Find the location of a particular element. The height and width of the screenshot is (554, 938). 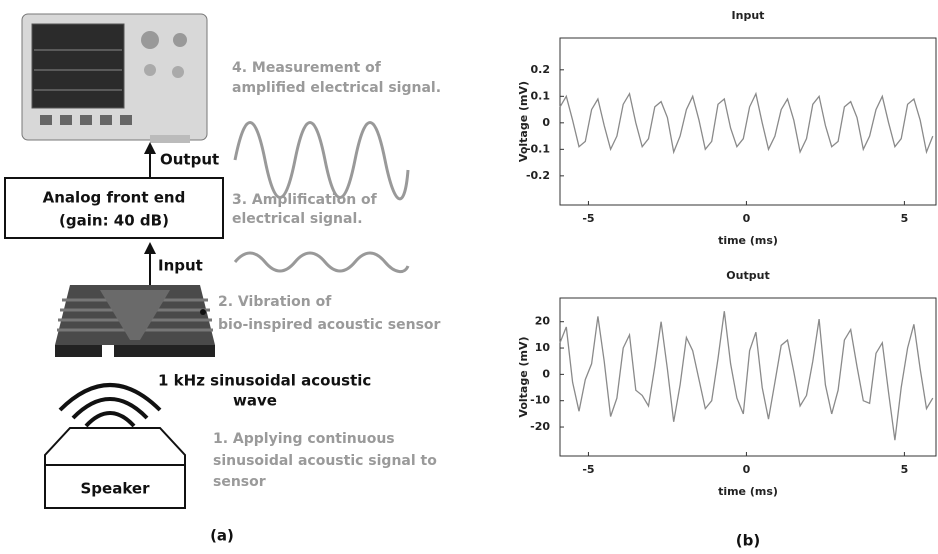

speaker-label: Speaker is located at coordinates (116, 489).